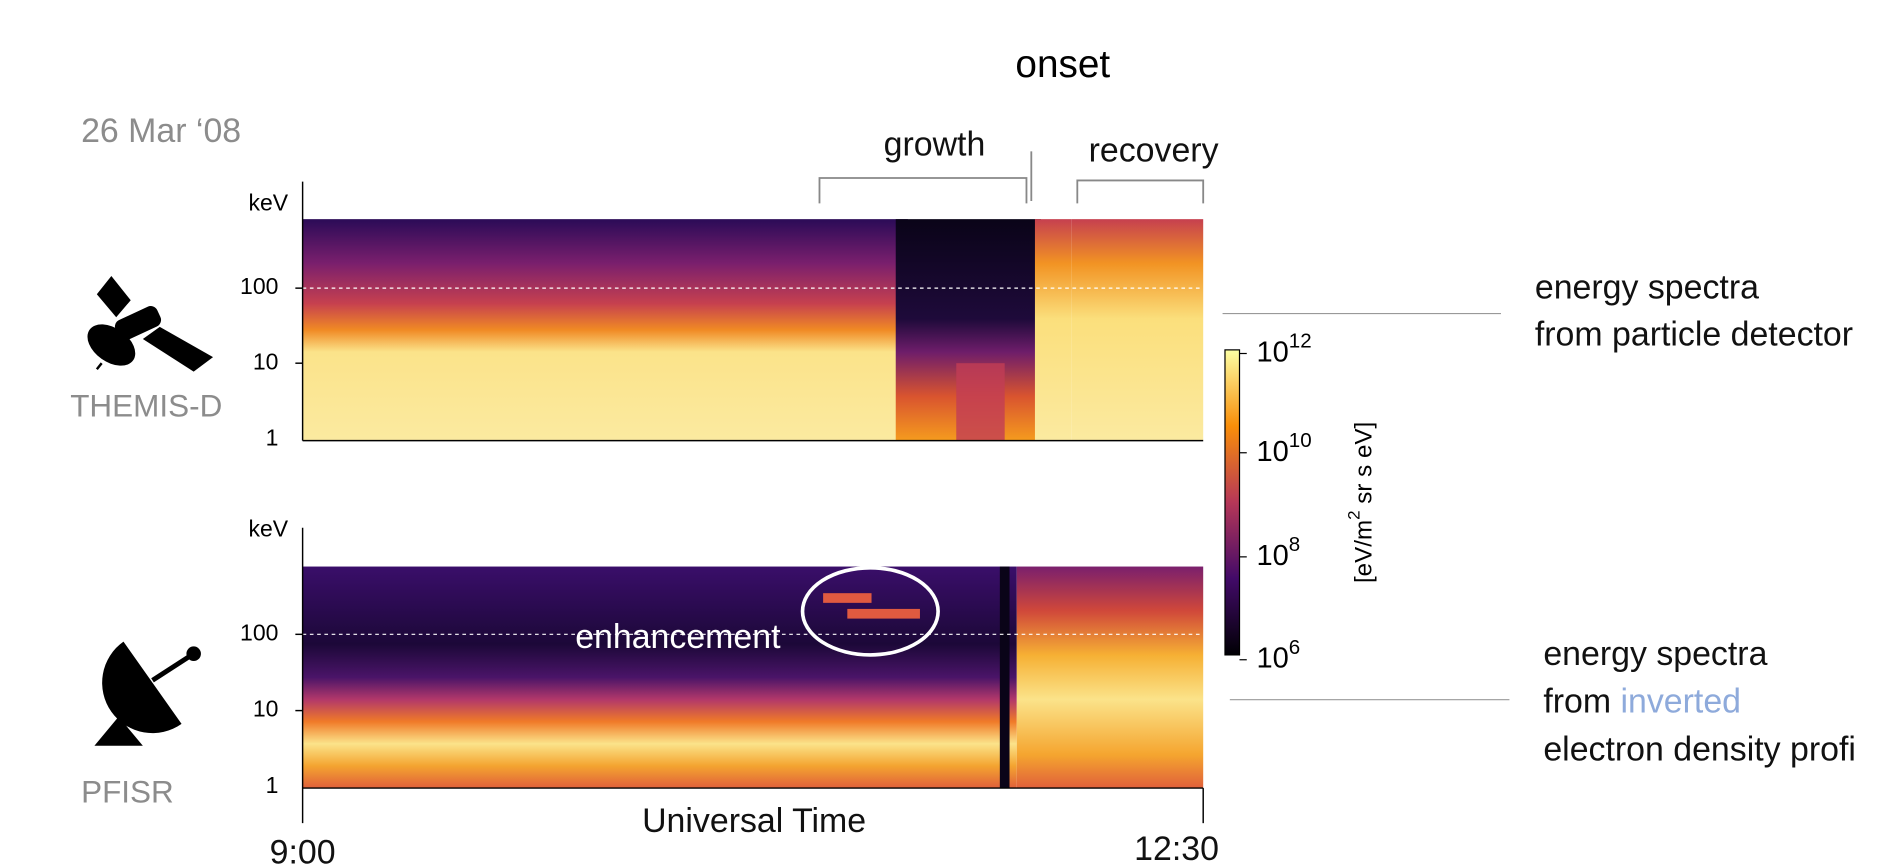 The width and height of the screenshot is (1898, 868). I want to click on spectrogram-pfisr, so click(753, 677).